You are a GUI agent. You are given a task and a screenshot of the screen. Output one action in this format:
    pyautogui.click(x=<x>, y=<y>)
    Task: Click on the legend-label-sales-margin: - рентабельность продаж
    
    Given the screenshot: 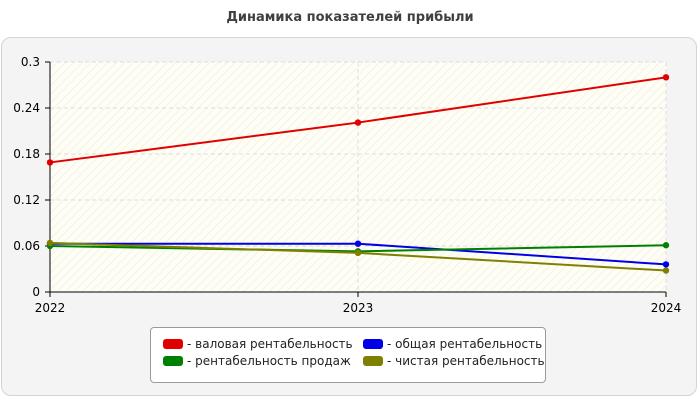 What is the action you would take?
    pyautogui.click(x=269, y=361)
    